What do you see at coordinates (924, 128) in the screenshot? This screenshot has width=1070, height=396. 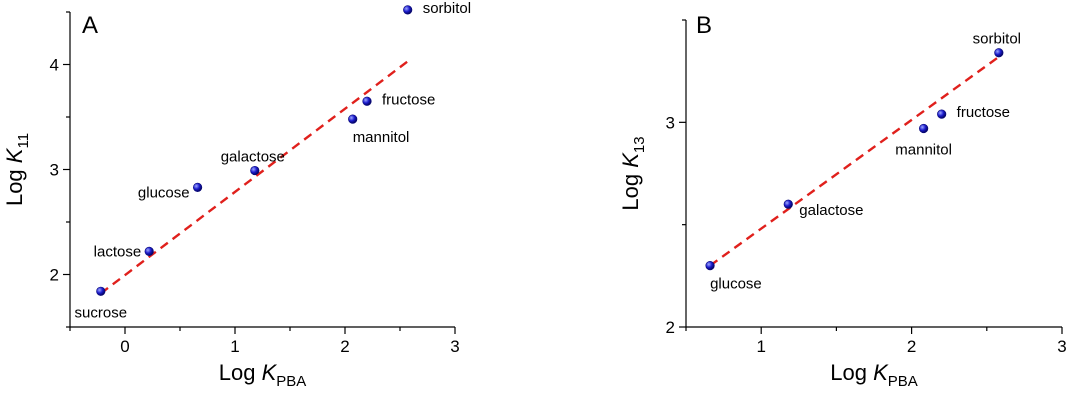 I see `panel-b-point-mannitol` at bounding box center [924, 128].